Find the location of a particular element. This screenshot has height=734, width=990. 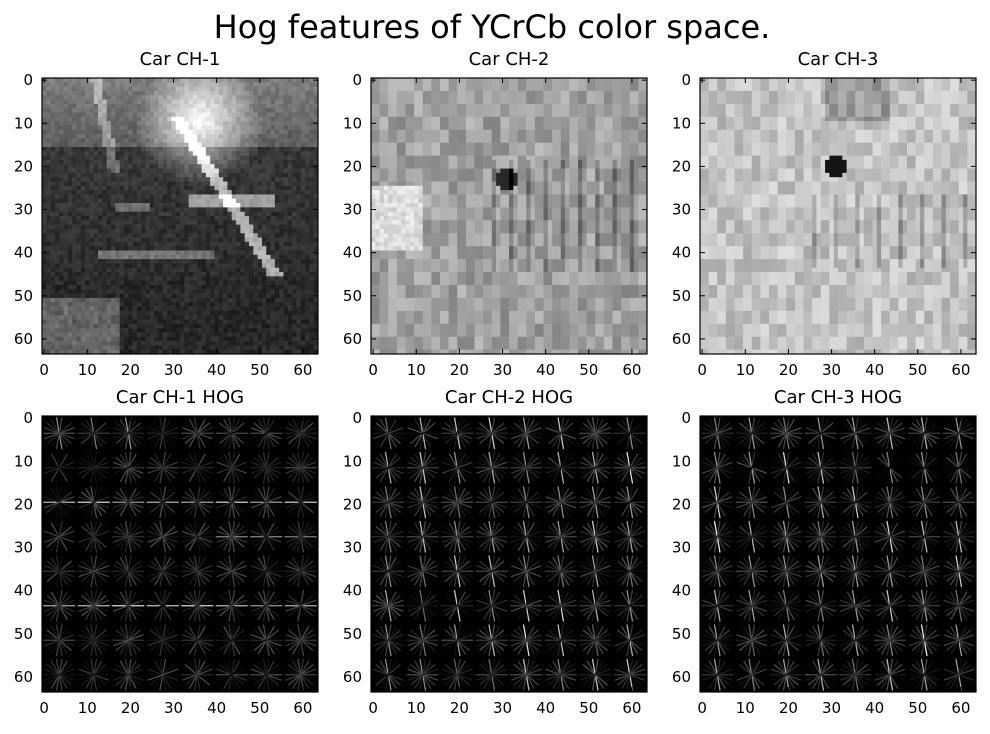

subplot-6: Car CH-3 HOG 0 10 20 30 40 50 60 0 10 20 30 40 50 60 is located at coordinates (824, 552).